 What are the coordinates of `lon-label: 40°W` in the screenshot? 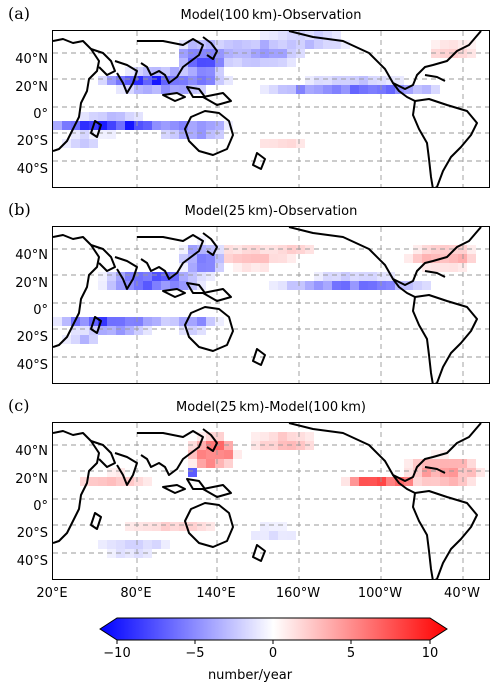 It's located at (462, 593).